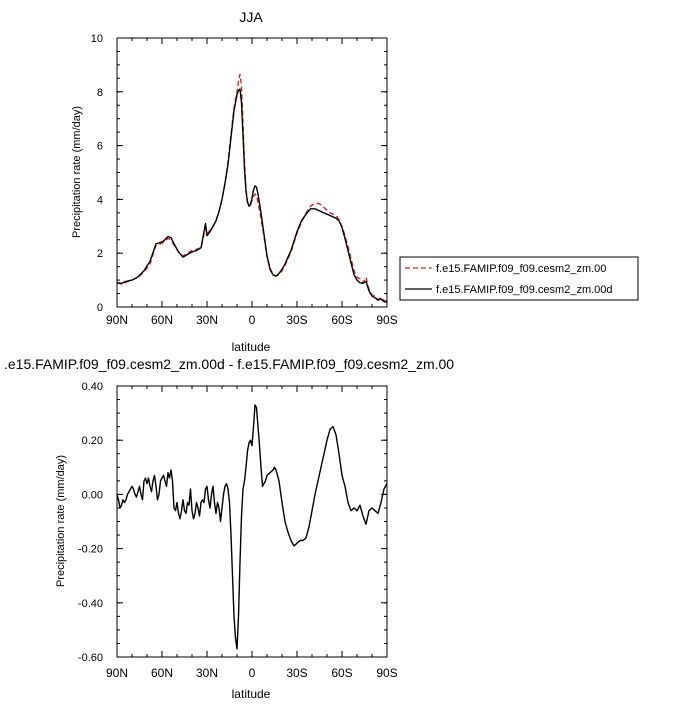  What do you see at coordinates (90, 604) in the screenshot?
I see `y-tick-label: -0.40` at bounding box center [90, 604].